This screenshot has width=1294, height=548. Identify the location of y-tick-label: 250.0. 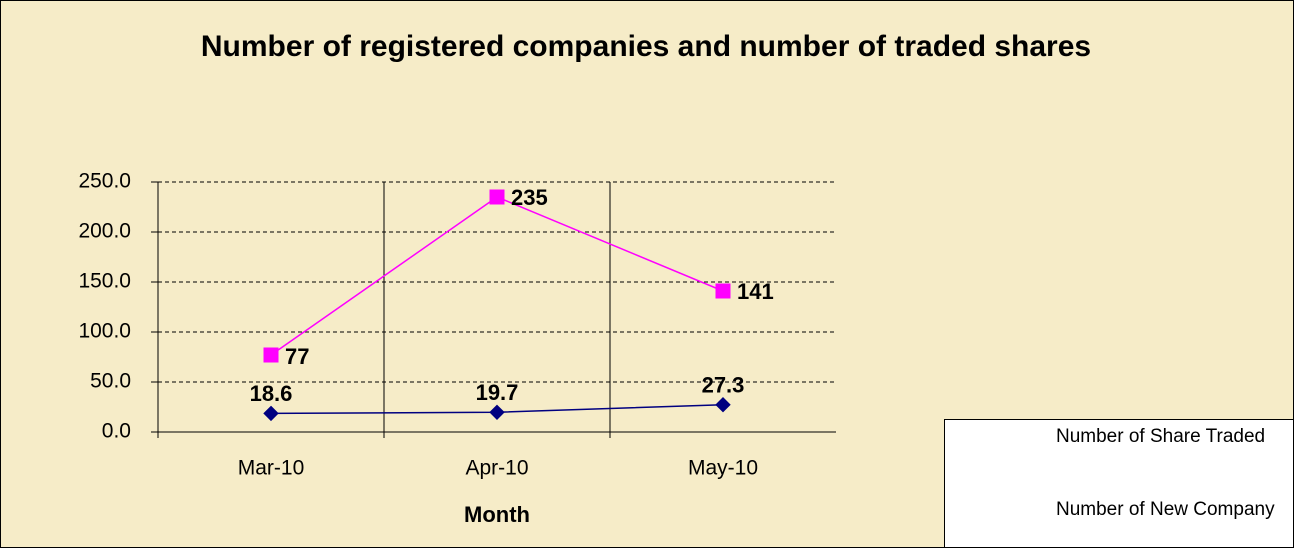
(104, 181).